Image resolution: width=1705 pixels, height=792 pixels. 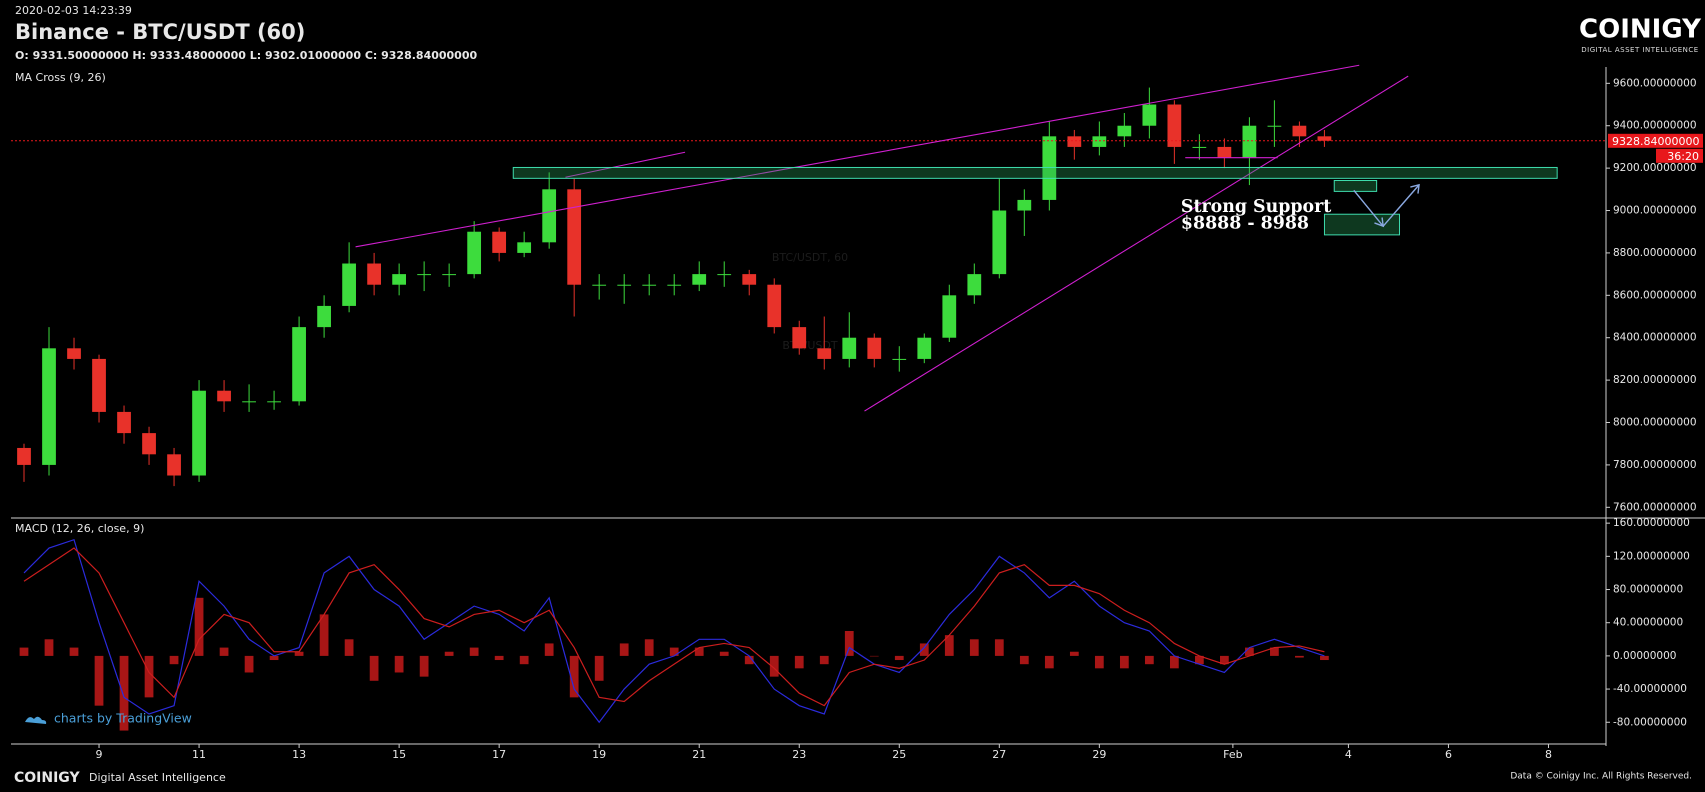 I want to click on x-tick-label: 19, so click(x=599, y=754).